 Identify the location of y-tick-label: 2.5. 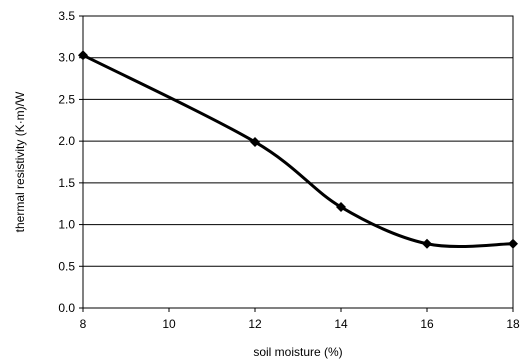
(66, 99).